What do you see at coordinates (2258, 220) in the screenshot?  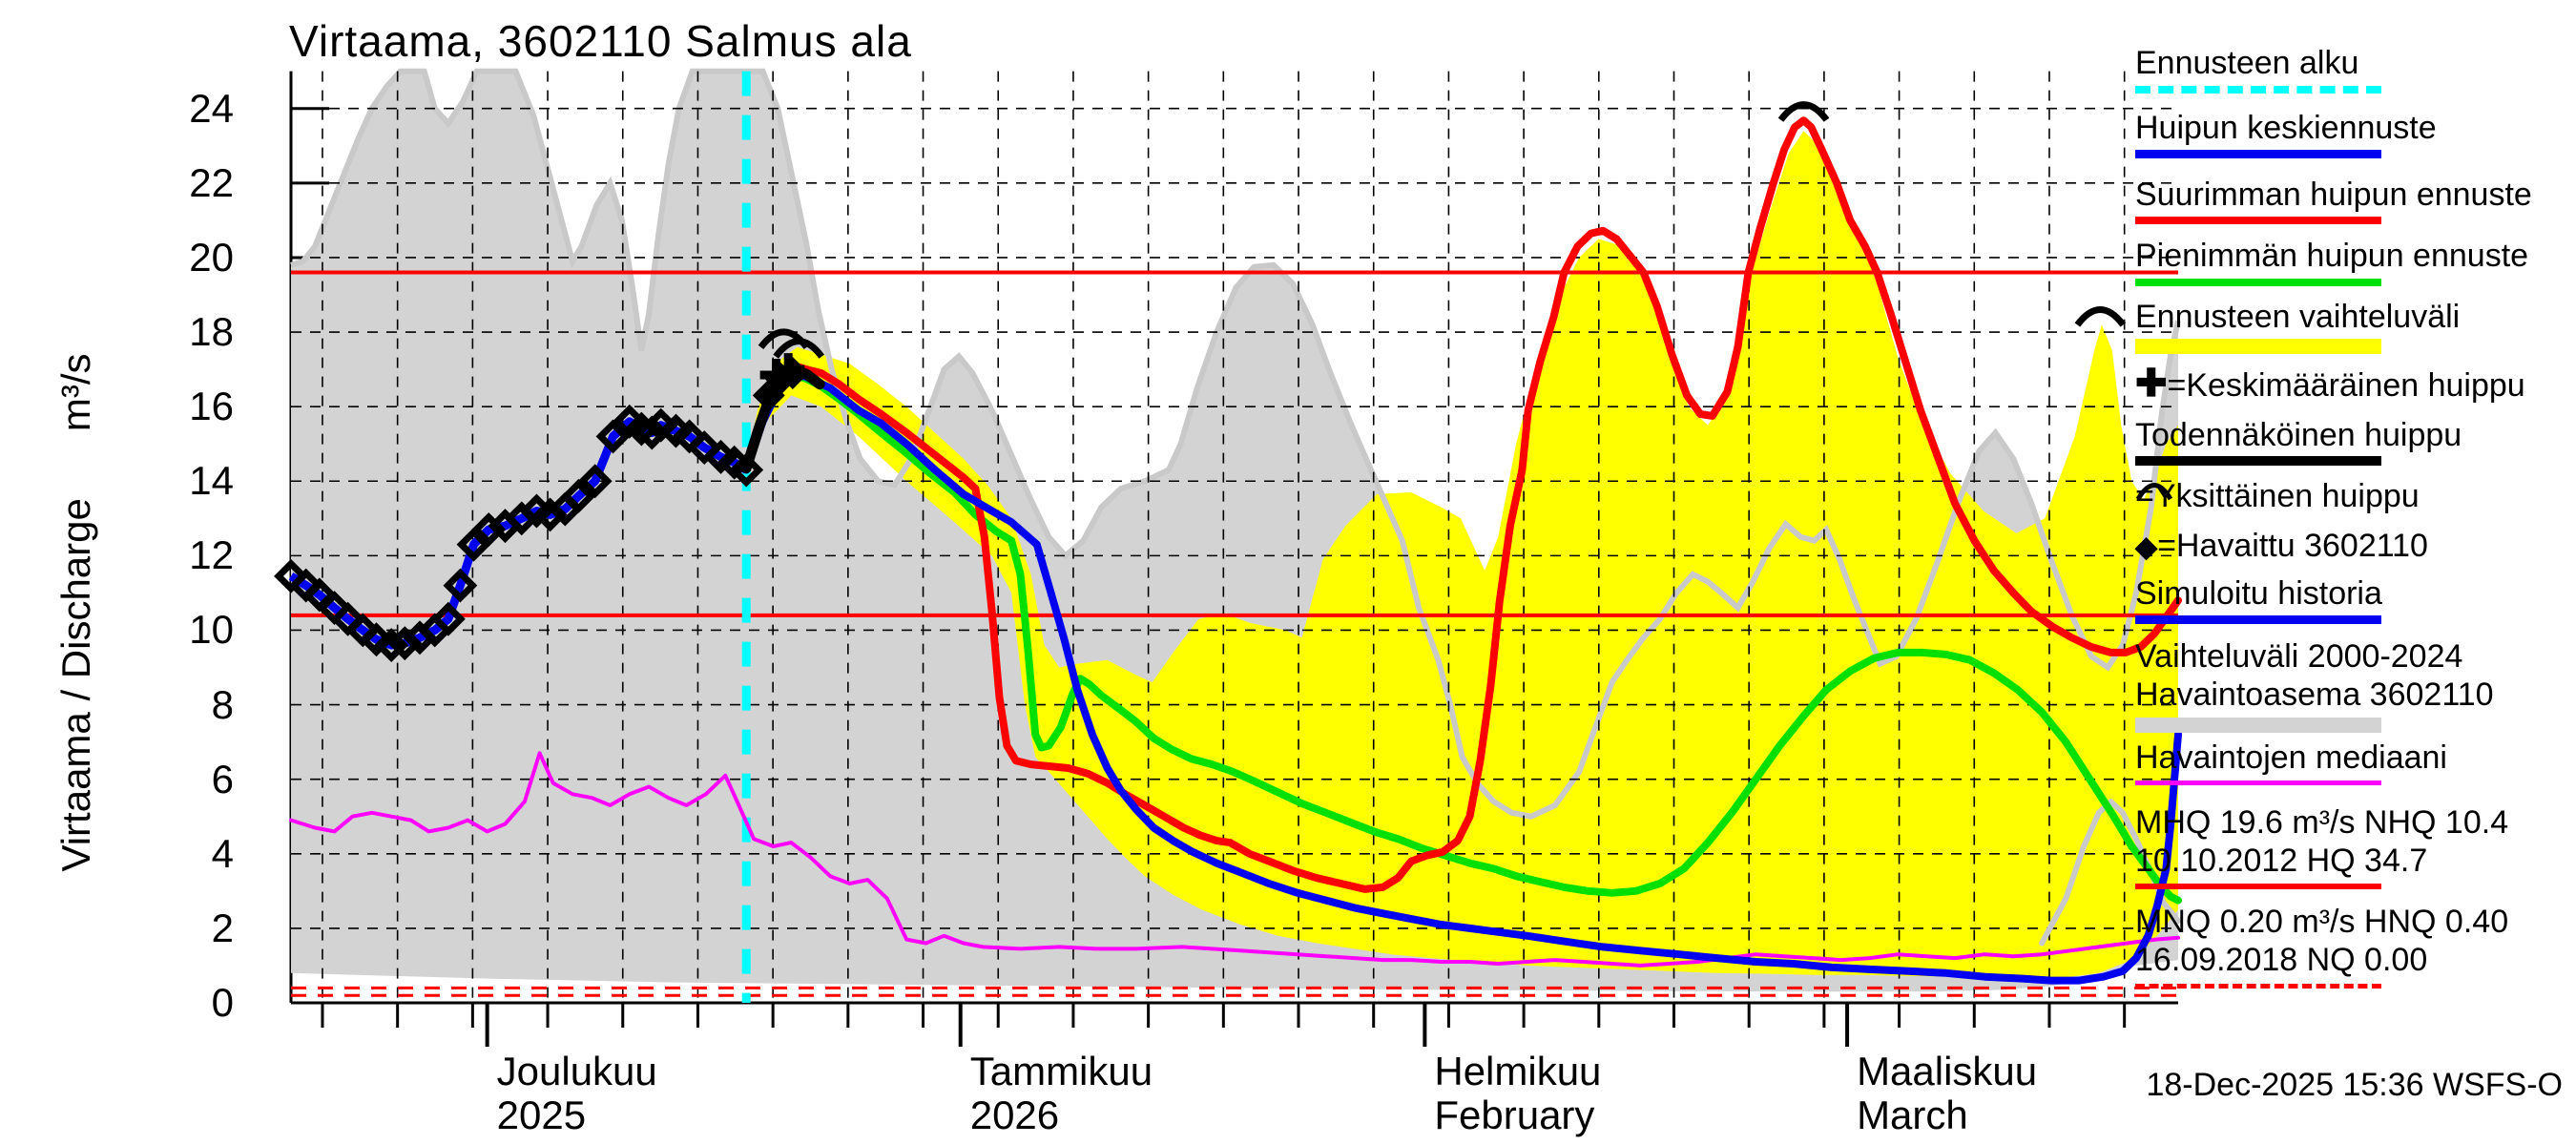 I see `legend-sample-max-peak` at bounding box center [2258, 220].